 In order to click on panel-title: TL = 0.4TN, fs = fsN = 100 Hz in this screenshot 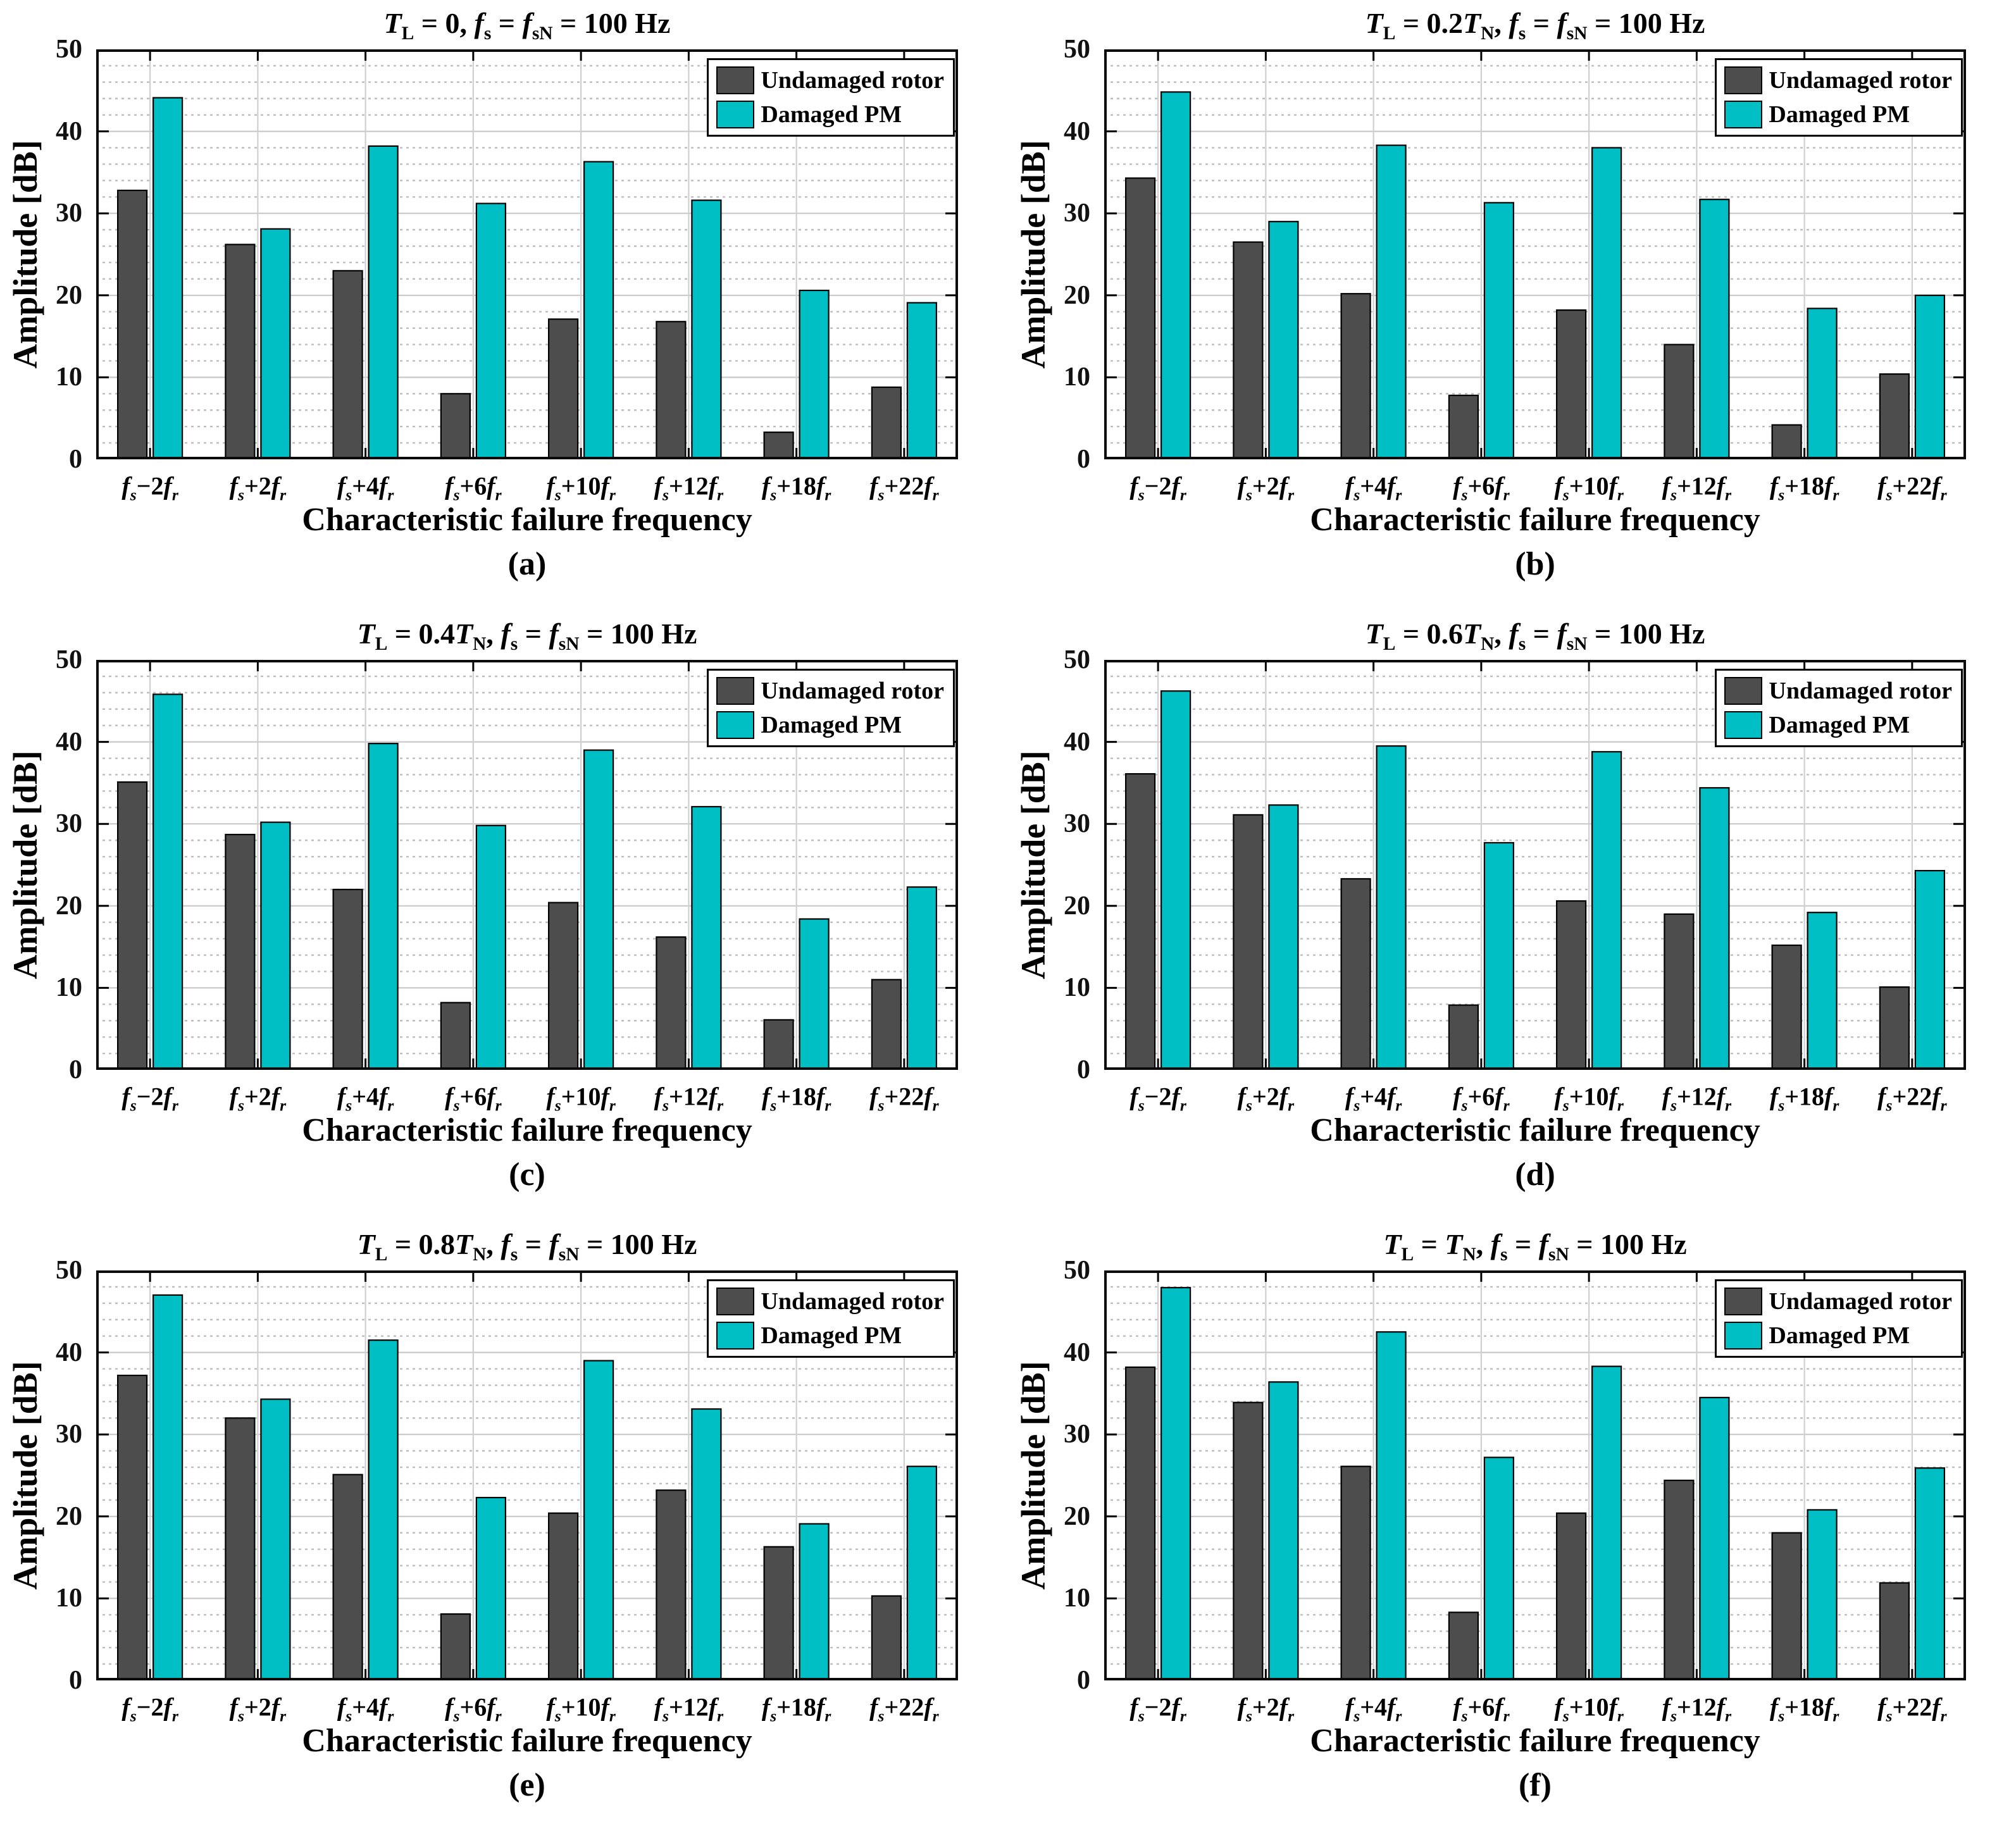, I will do `click(527, 636)`.